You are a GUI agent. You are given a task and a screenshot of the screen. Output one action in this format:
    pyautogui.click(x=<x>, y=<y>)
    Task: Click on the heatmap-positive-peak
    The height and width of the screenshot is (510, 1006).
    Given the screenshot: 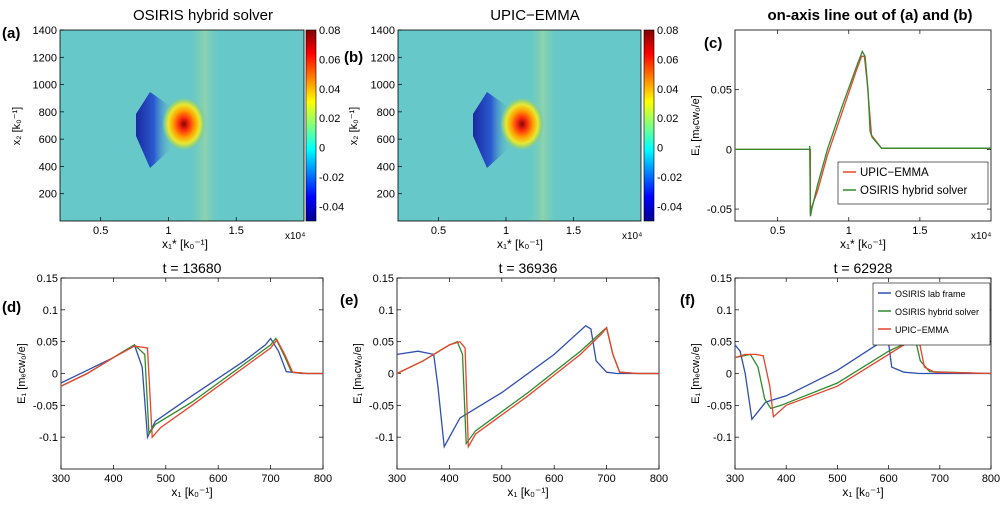 What is the action you would take?
    pyautogui.click(x=184, y=124)
    